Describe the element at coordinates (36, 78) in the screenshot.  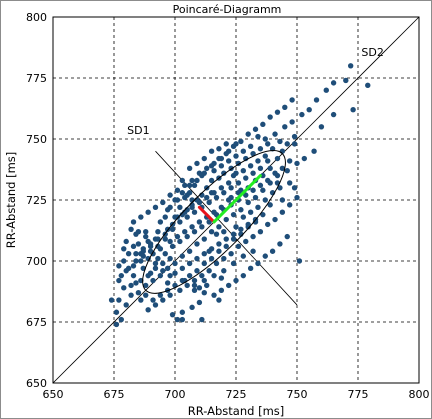
I see `y-tick-label: 775` at that location.